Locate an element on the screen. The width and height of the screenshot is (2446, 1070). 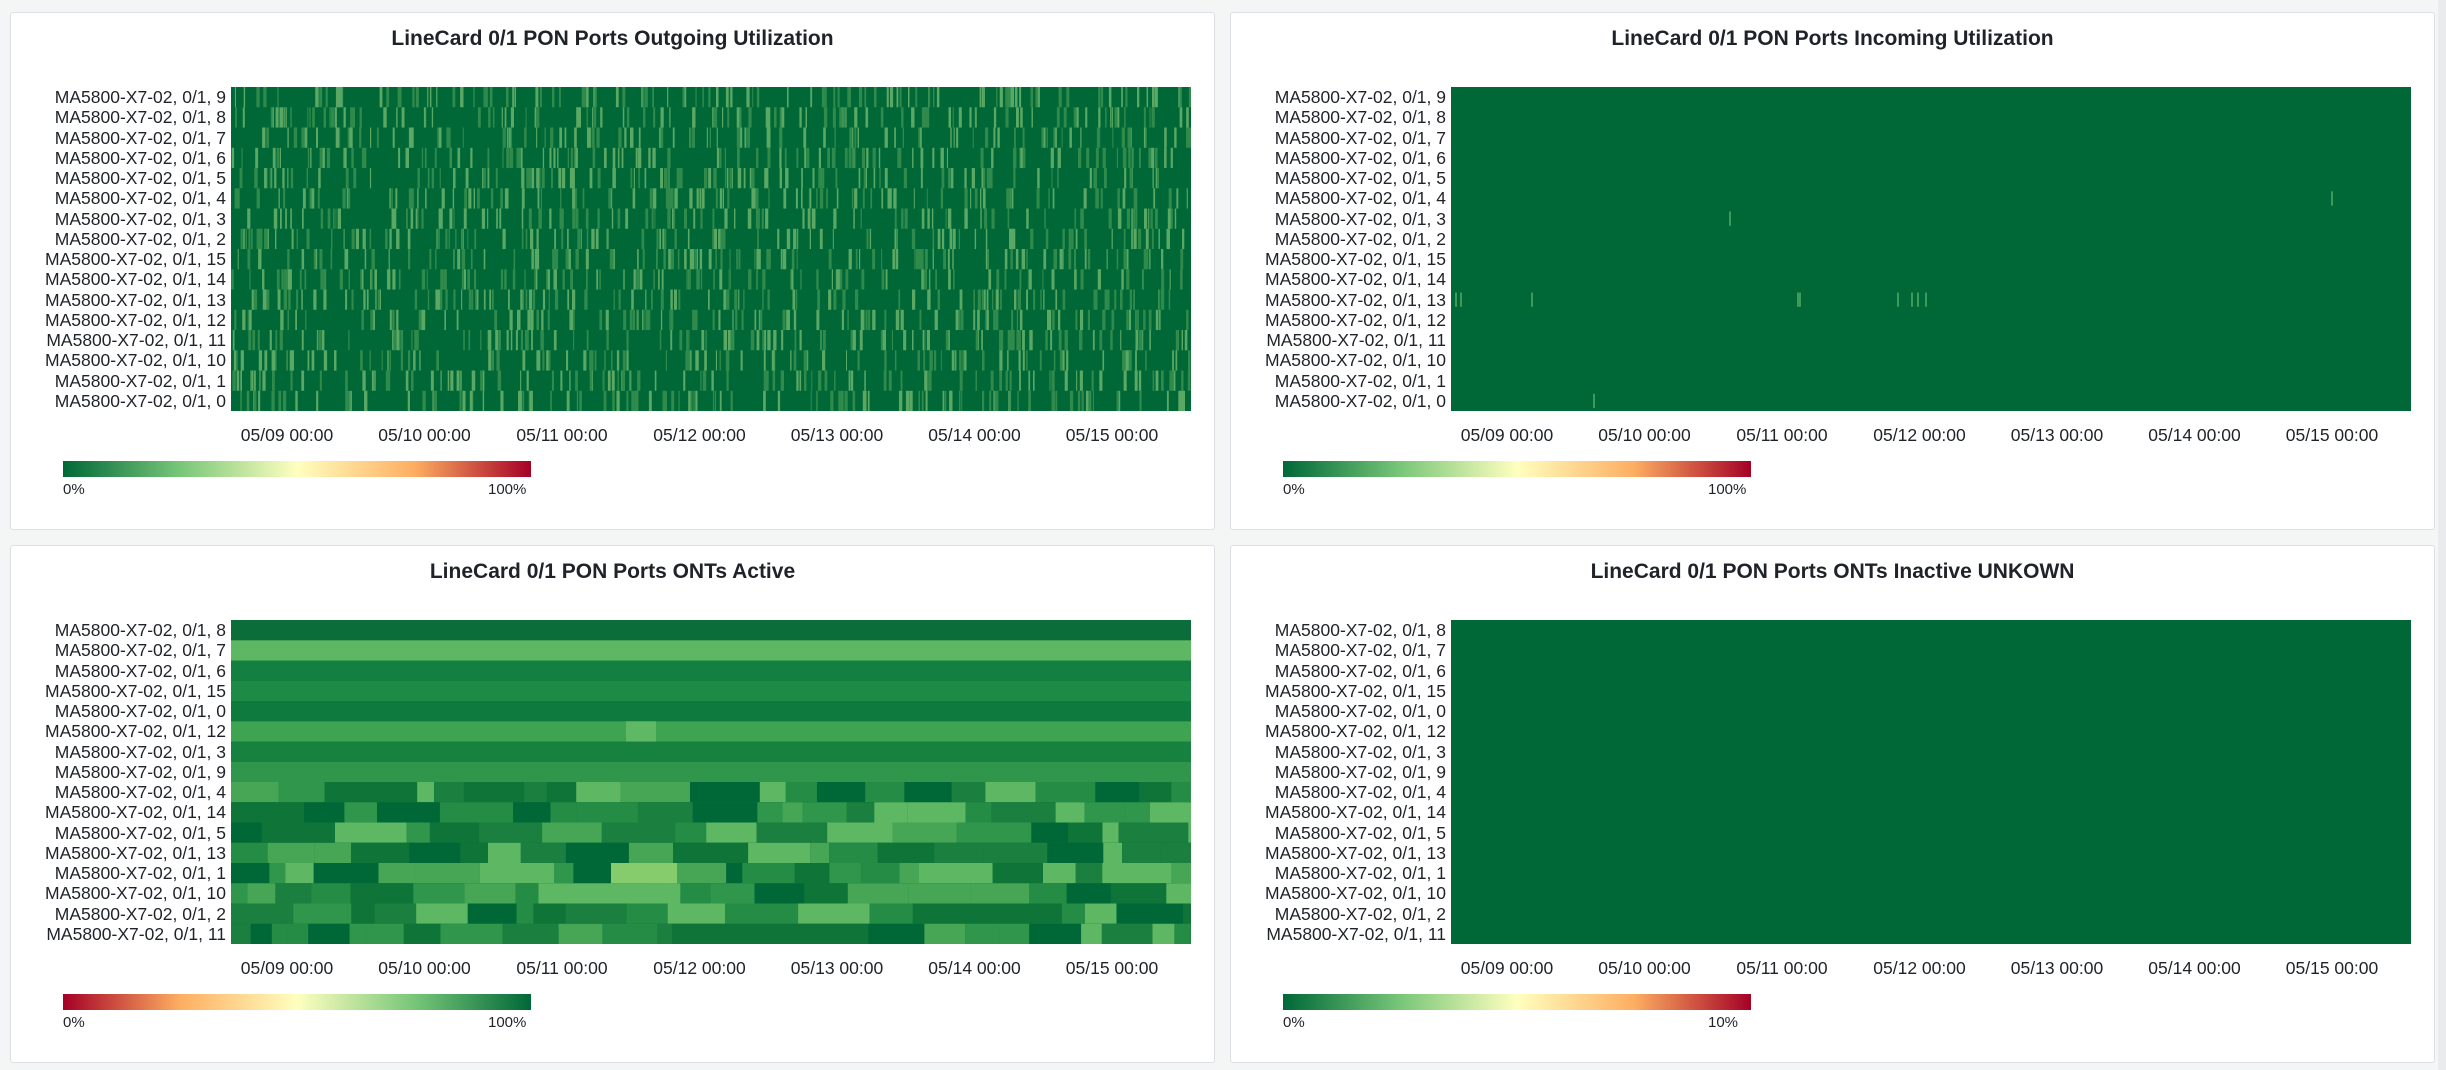
row-label: MA5800-X7-02, 0/1, 2 is located at coordinates (140, 913).